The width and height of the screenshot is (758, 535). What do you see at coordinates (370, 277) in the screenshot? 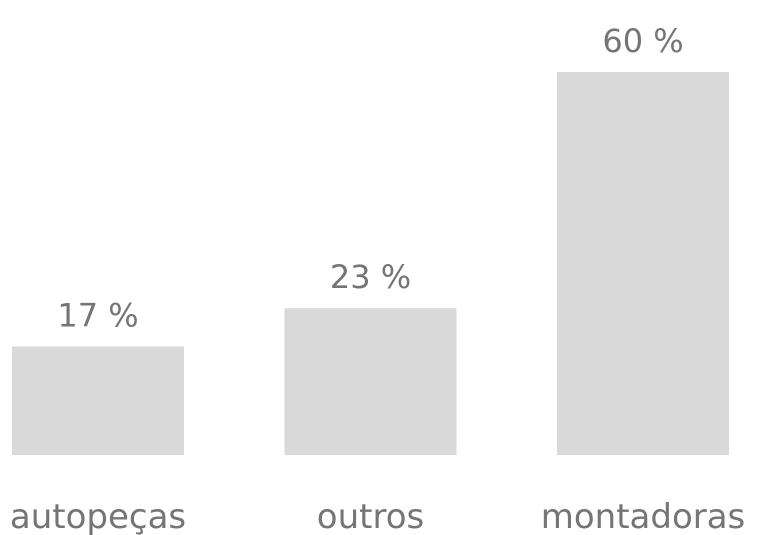
I see `value-label: 23 %` at bounding box center [370, 277].